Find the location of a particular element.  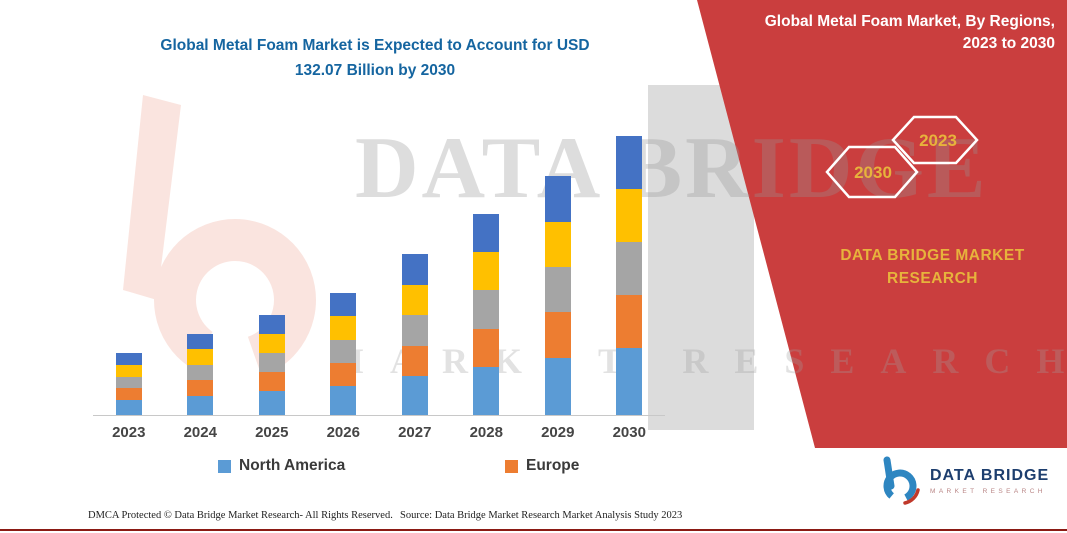

company-logo: DATA BRIDGE MARKET RESEARCH is located at coordinates (962, 481).